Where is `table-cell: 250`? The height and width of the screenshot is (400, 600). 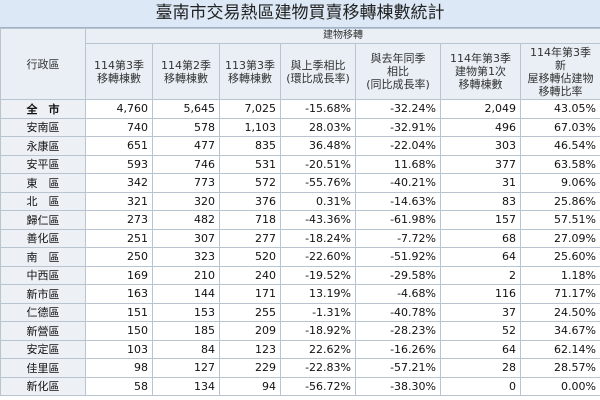 table-cell: 250 is located at coordinates (119, 257).